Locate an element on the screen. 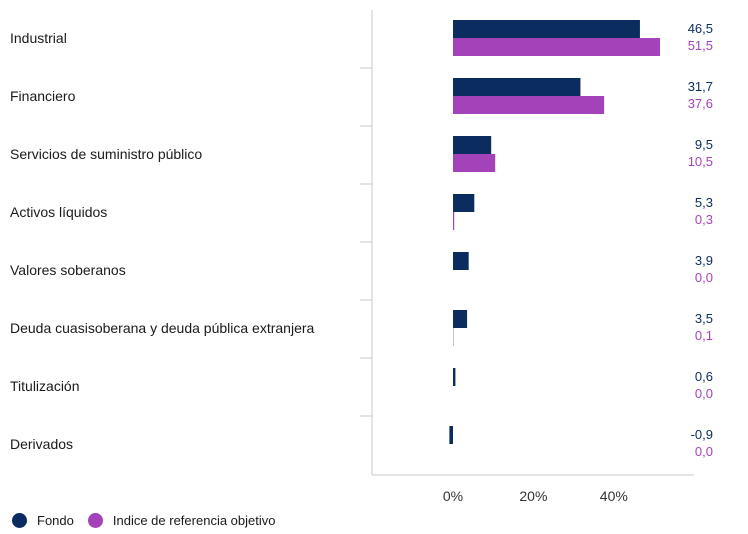 This screenshot has height=534, width=748. value-label-fondo: 31,7 is located at coordinates (700, 86).